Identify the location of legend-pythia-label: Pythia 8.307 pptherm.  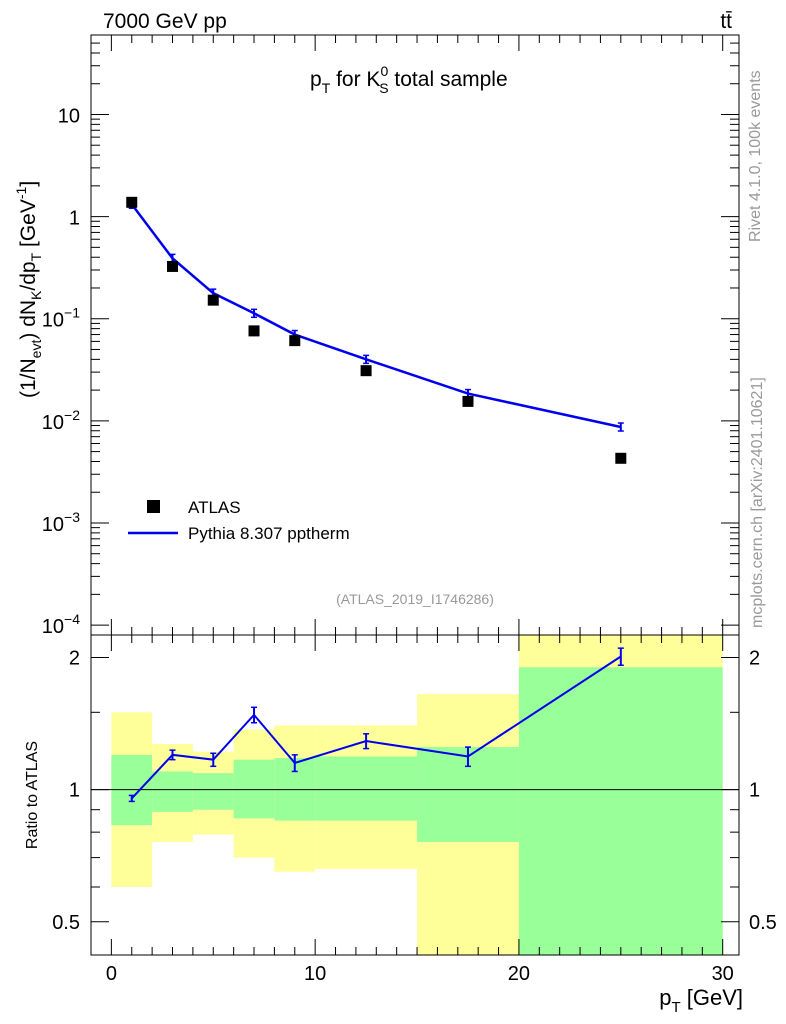
(269, 533).